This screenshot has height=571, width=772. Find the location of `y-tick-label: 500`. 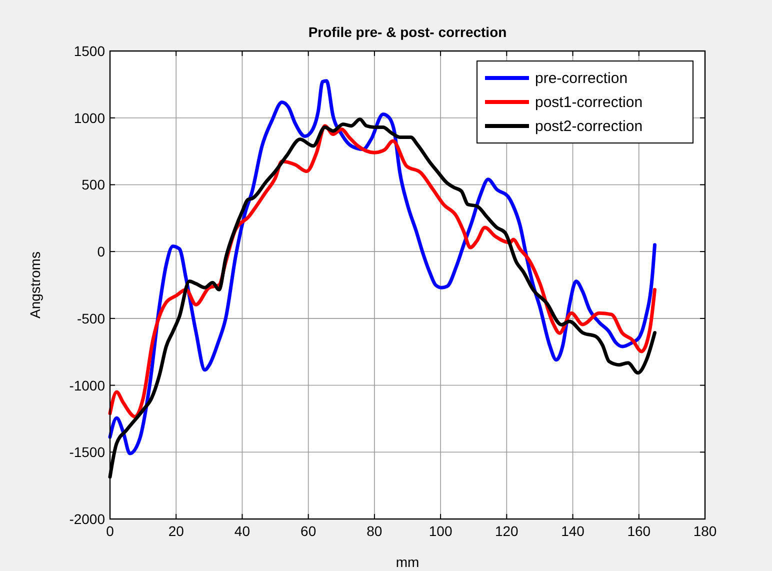

y-tick-label: 500 is located at coordinates (94, 184).